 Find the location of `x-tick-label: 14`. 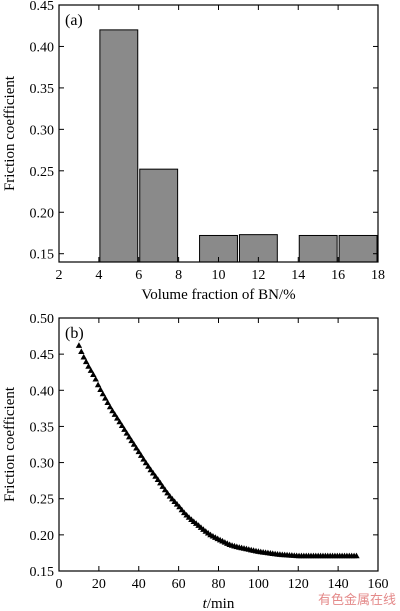

x-tick-label: 14 is located at coordinates (298, 275).